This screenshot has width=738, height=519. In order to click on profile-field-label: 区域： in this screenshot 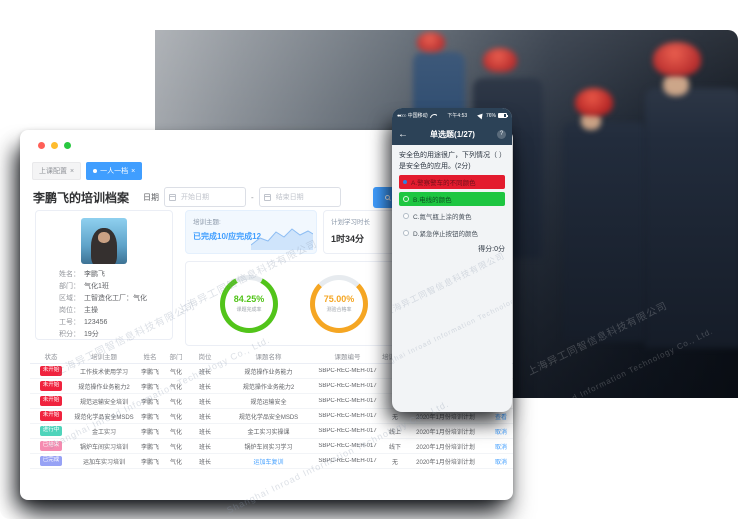, I will do `click(69, 298)`.